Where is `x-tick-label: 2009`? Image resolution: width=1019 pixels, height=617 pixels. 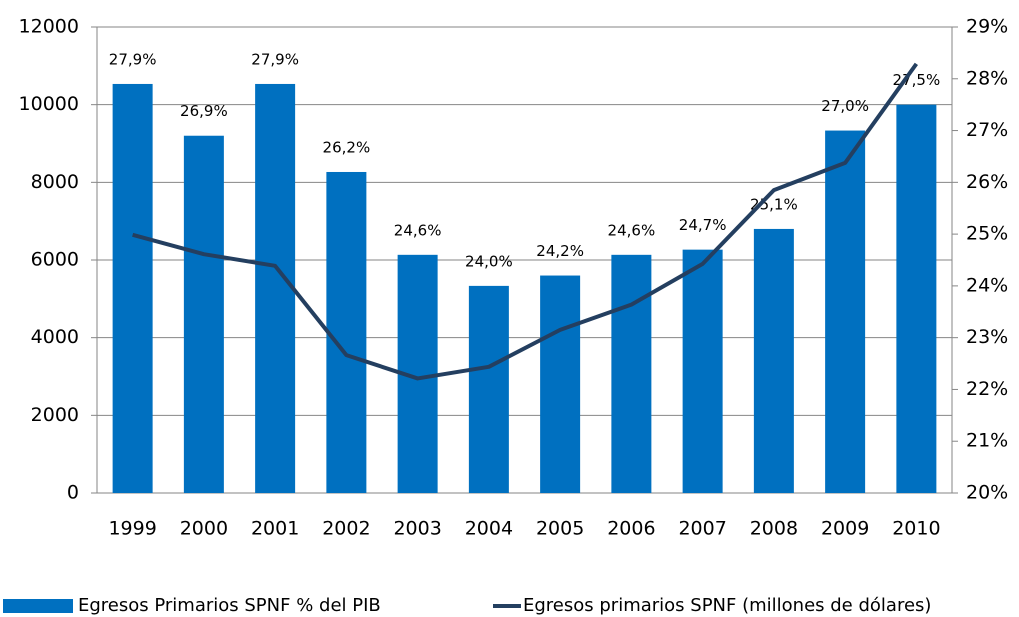
x-tick-label: 2009 is located at coordinates (845, 529).